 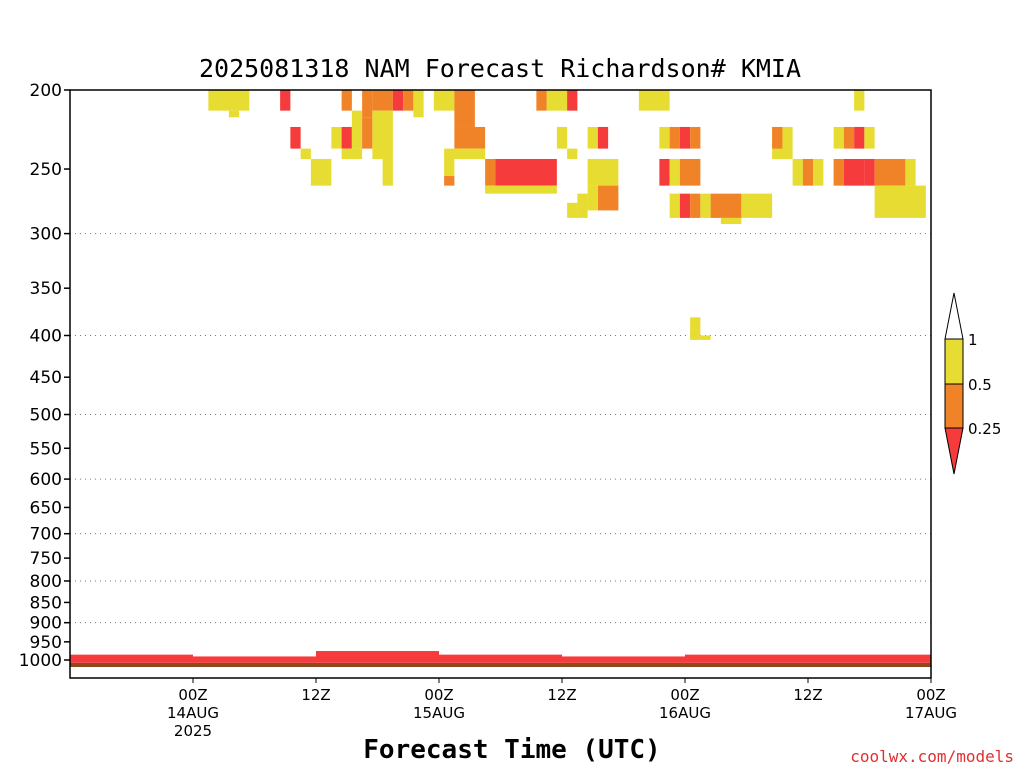 I want to click on x-tick-label: 17AUG, so click(x=931, y=713).